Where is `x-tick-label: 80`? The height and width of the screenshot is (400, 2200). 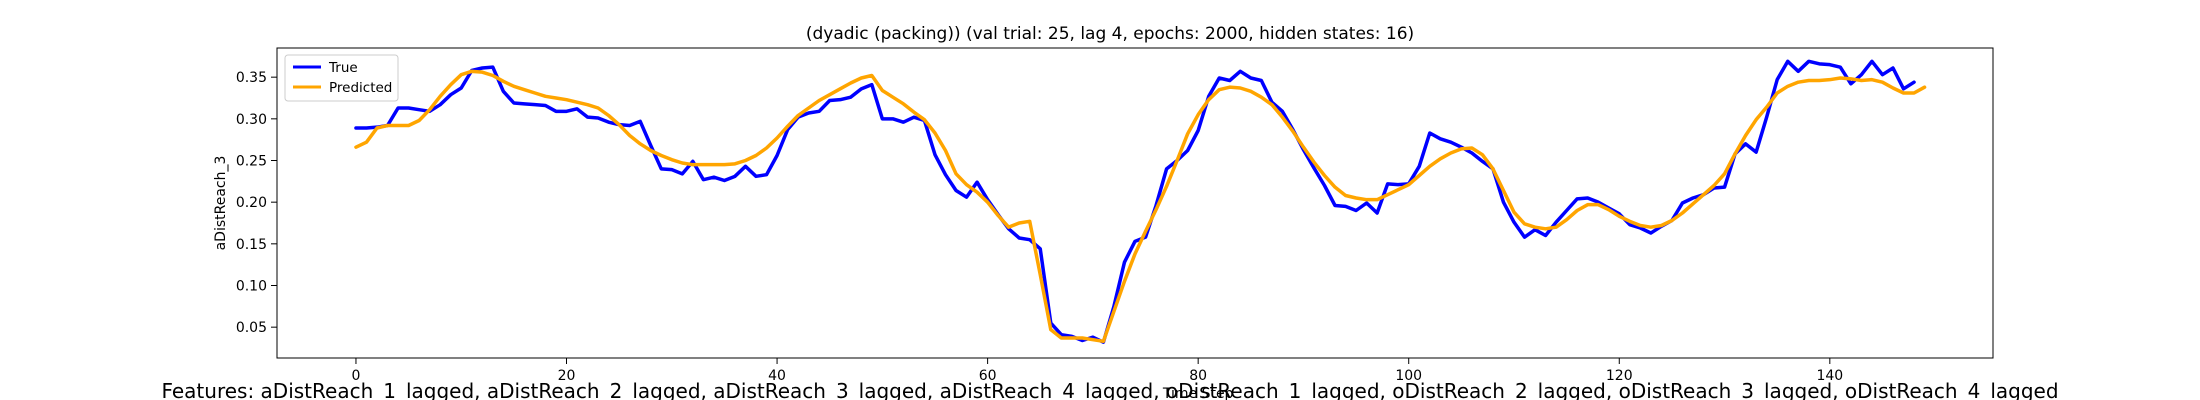
x-tick-label: 80 is located at coordinates (1198, 376).